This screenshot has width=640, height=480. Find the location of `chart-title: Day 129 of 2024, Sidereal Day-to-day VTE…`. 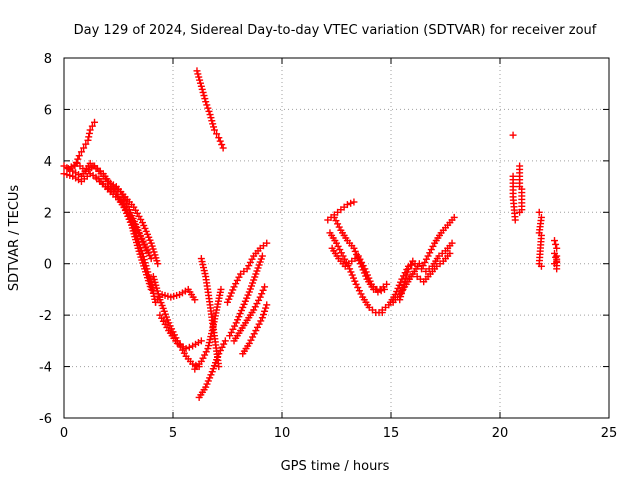

chart-title: Day 129 of 2024, Sidereal Day-to-day VTE… is located at coordinates (335, 30).